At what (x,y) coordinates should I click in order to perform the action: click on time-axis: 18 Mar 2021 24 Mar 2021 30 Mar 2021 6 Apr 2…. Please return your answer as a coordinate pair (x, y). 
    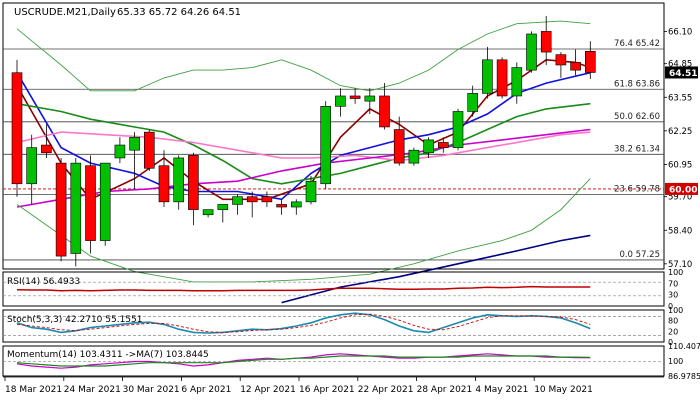
    Looking at the image, I should click on (333, 385).